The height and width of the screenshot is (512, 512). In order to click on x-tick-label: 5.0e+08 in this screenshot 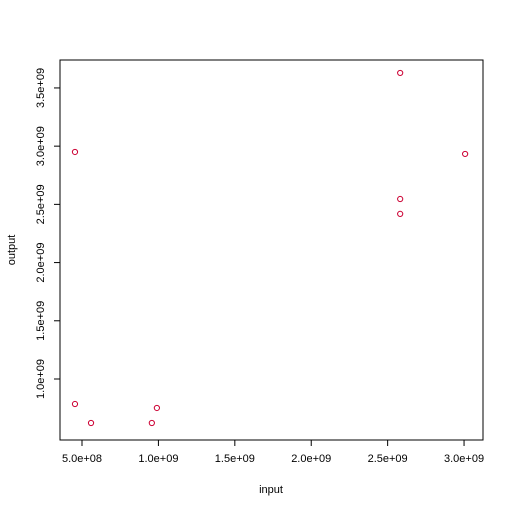, I will do `click(82, 459)`.